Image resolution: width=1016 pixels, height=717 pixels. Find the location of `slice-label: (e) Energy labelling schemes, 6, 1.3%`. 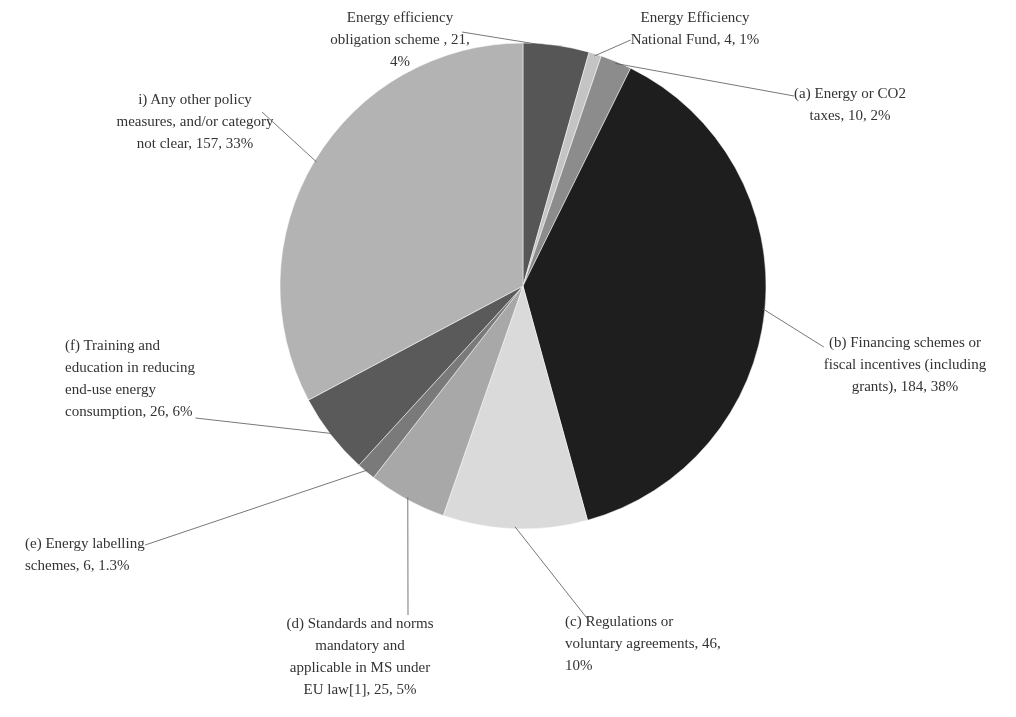

slice-label: (e) Energy labelling schemes, 6, 1.3% is located at coordinates (85, 554).